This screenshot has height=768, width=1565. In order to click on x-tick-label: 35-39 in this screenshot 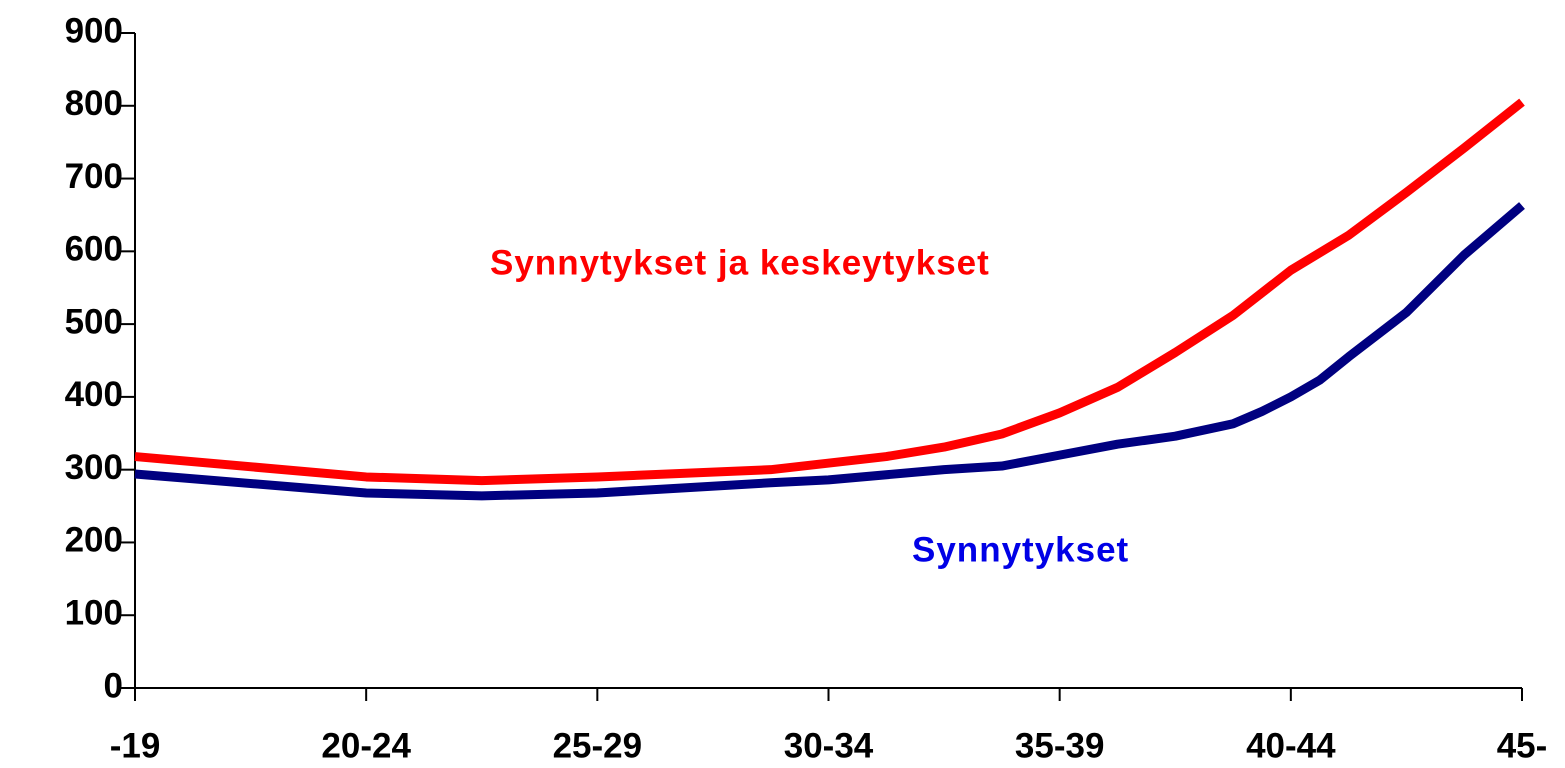, I will do `click(1060, 745)`.